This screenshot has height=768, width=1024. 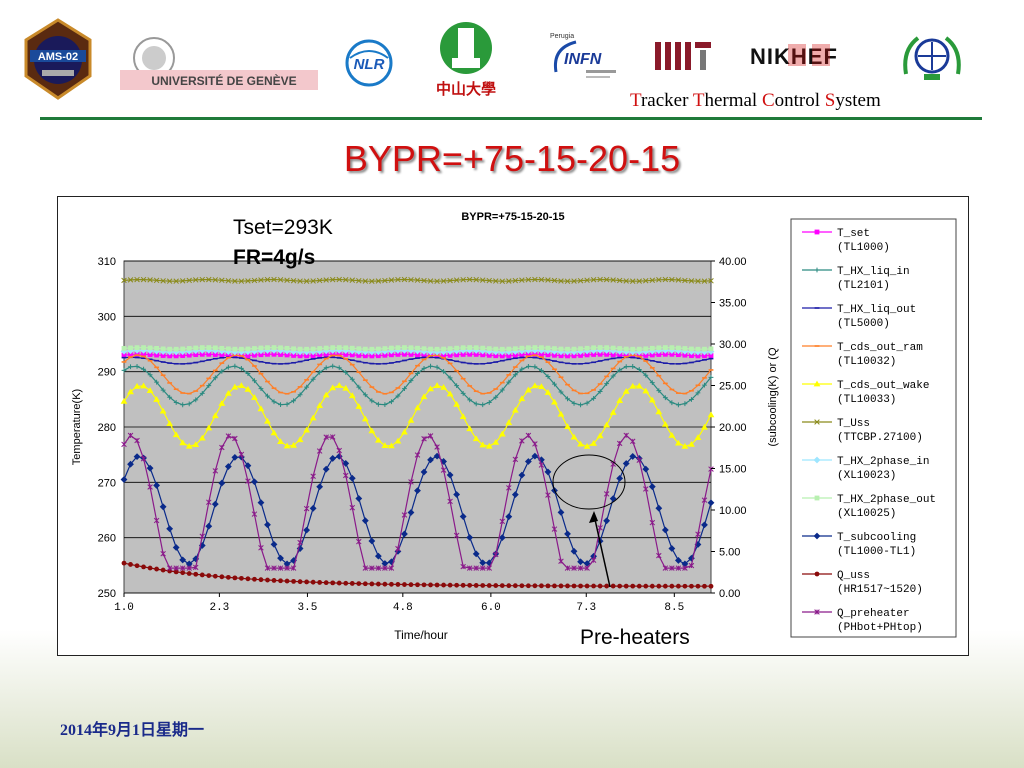 I want to click on chart-title: BYPR=+75-15-20-15, so click(x=512, y=217).